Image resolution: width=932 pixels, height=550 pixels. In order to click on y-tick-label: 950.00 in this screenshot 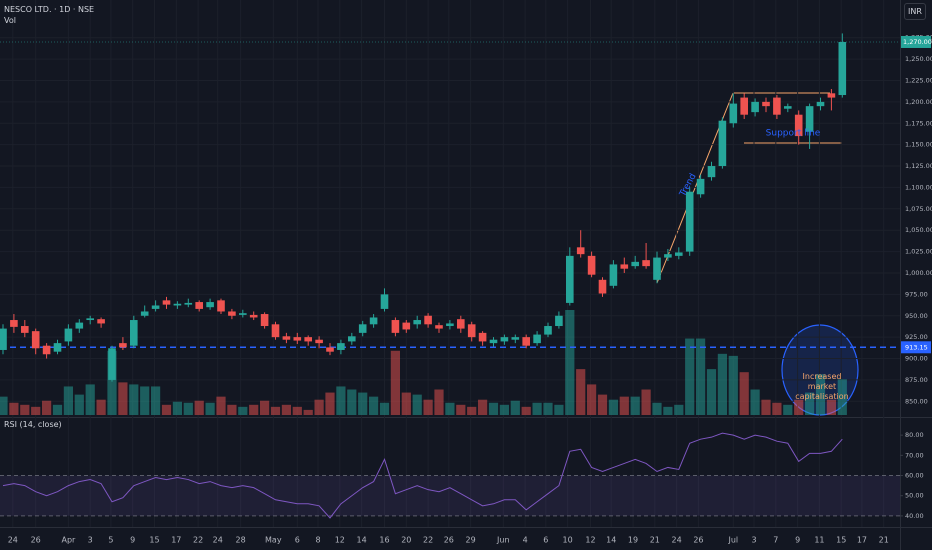, I will do `click(916, 316)`.